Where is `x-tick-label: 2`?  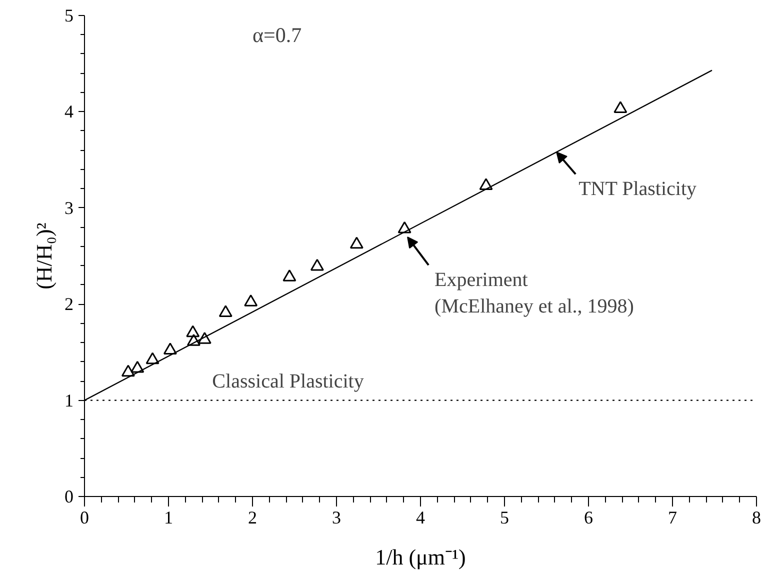
x-tick-label: 2 is located at coordinates (252, 518).